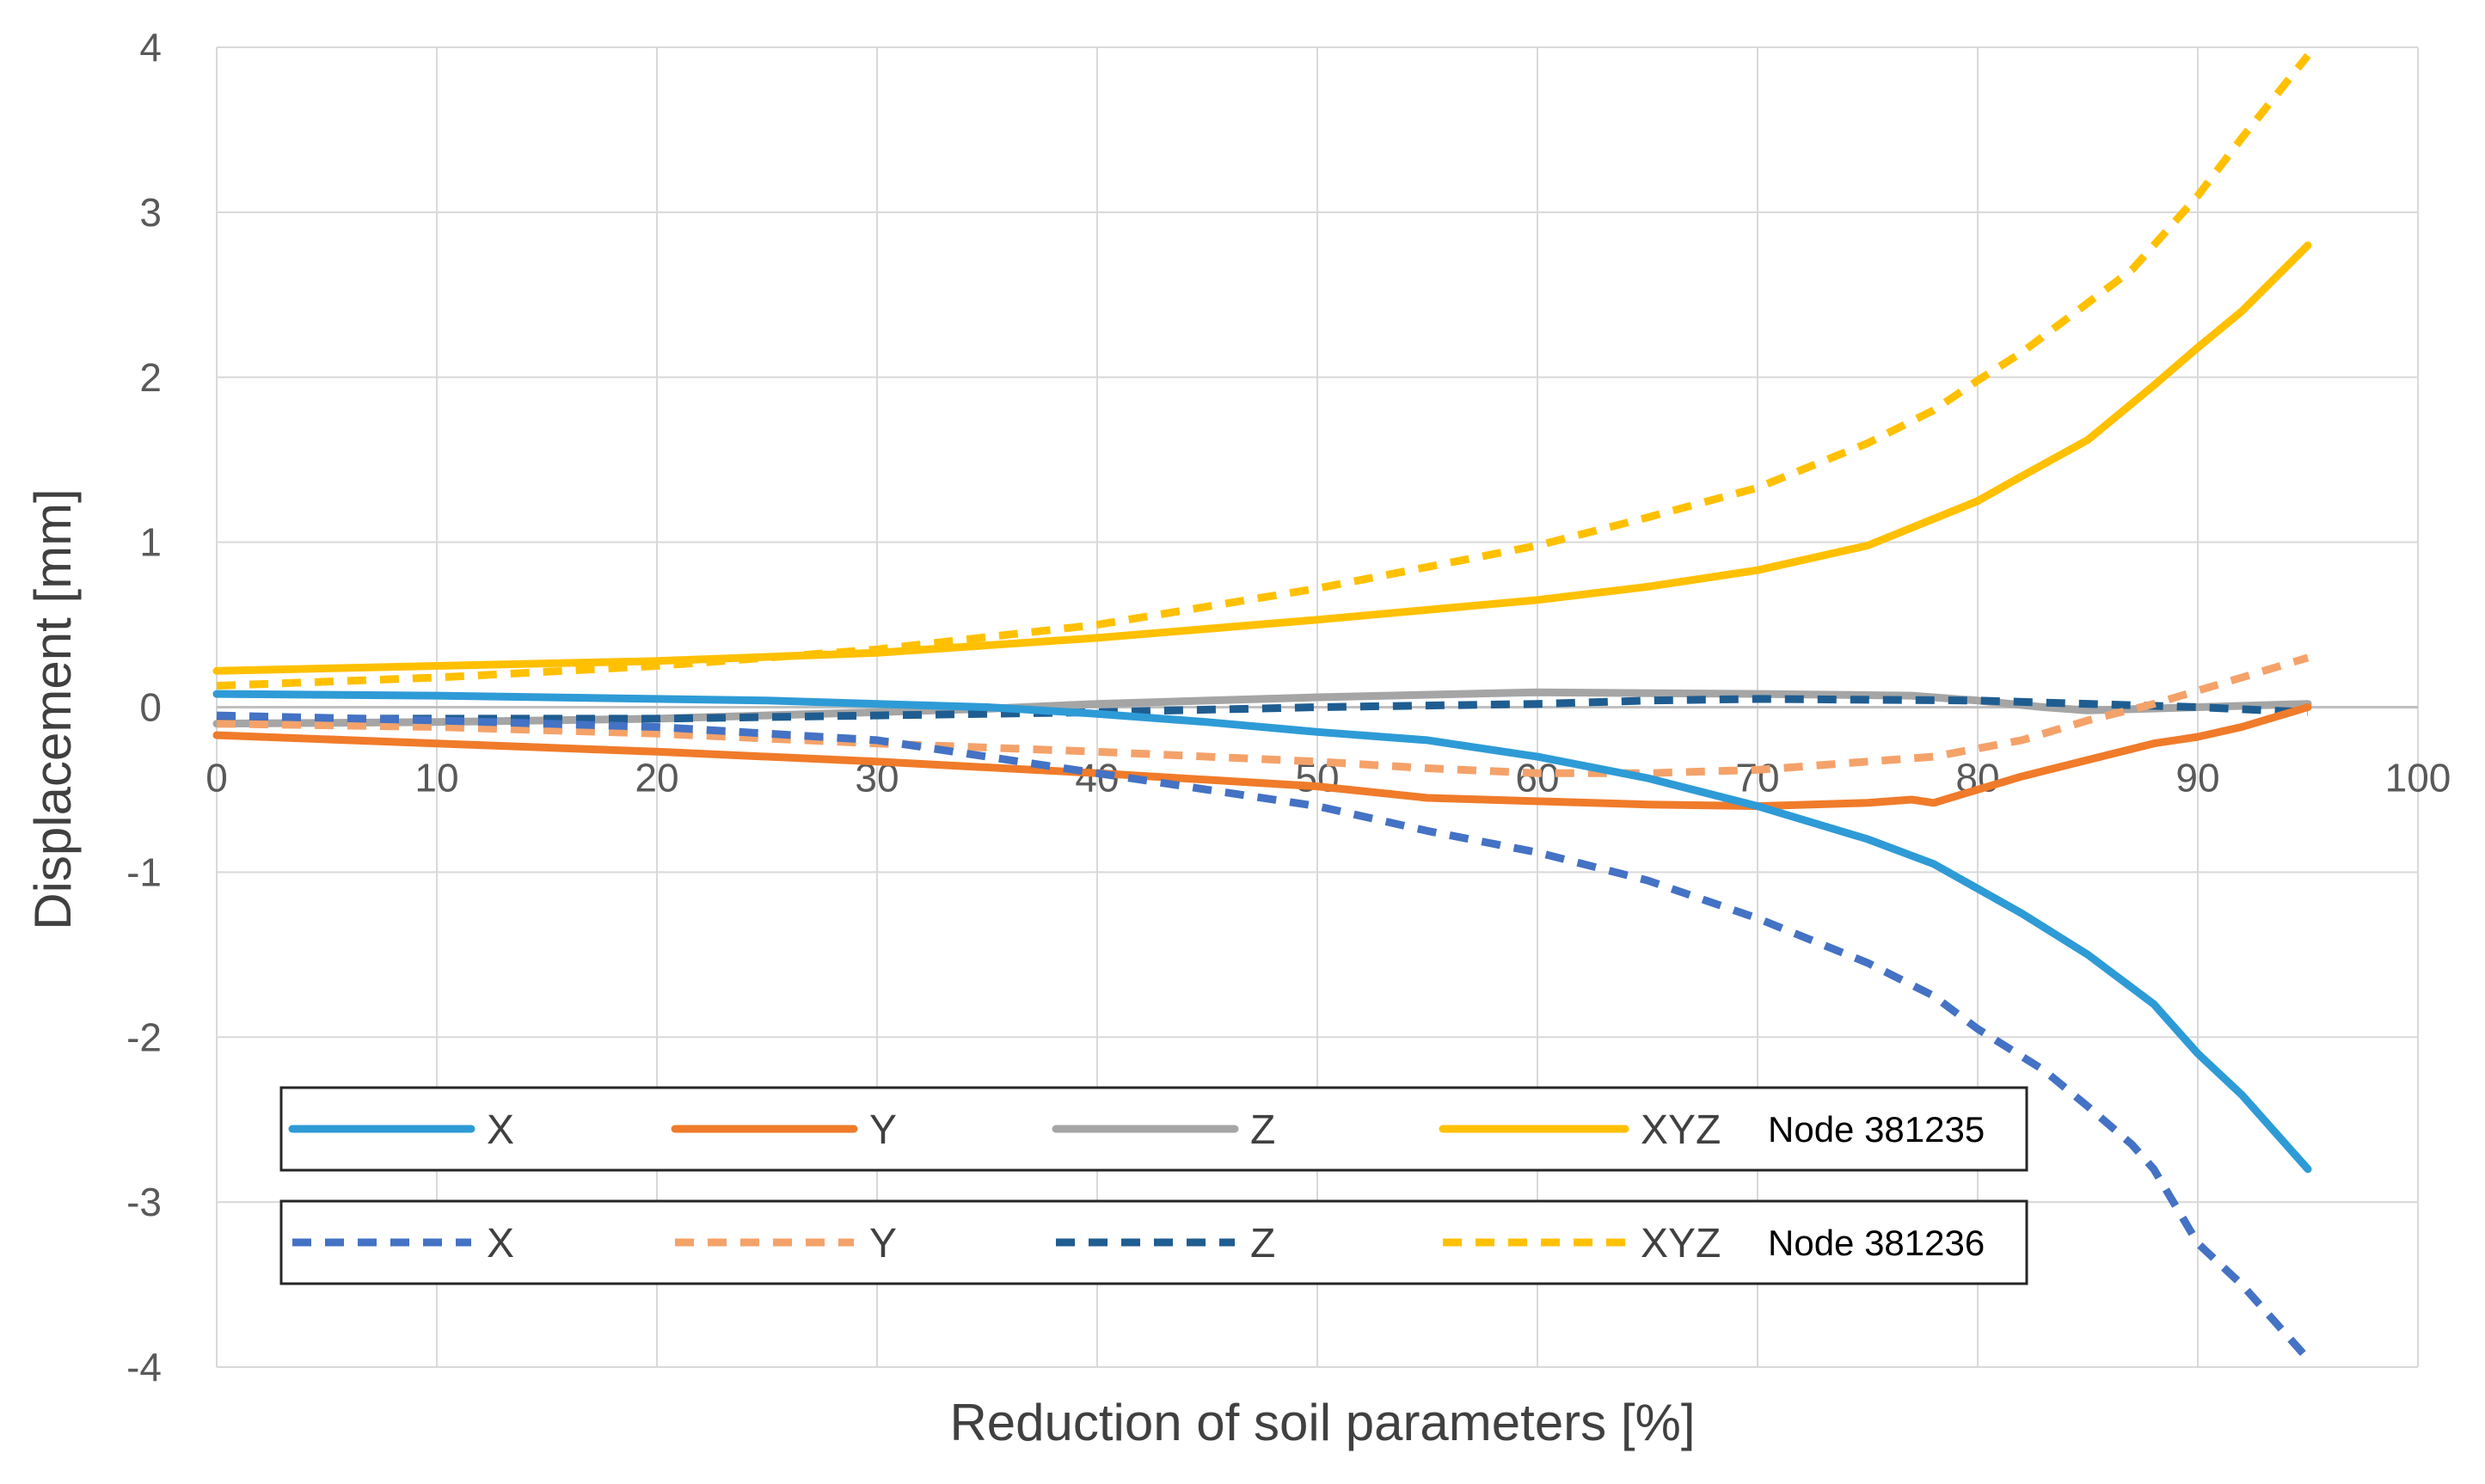 This screenshot has height=1484, width=2485. What do you see at coordinates (144, 871) in the screenshot?
I see `y-tick-label: -1` at bounding box center [144, 871].